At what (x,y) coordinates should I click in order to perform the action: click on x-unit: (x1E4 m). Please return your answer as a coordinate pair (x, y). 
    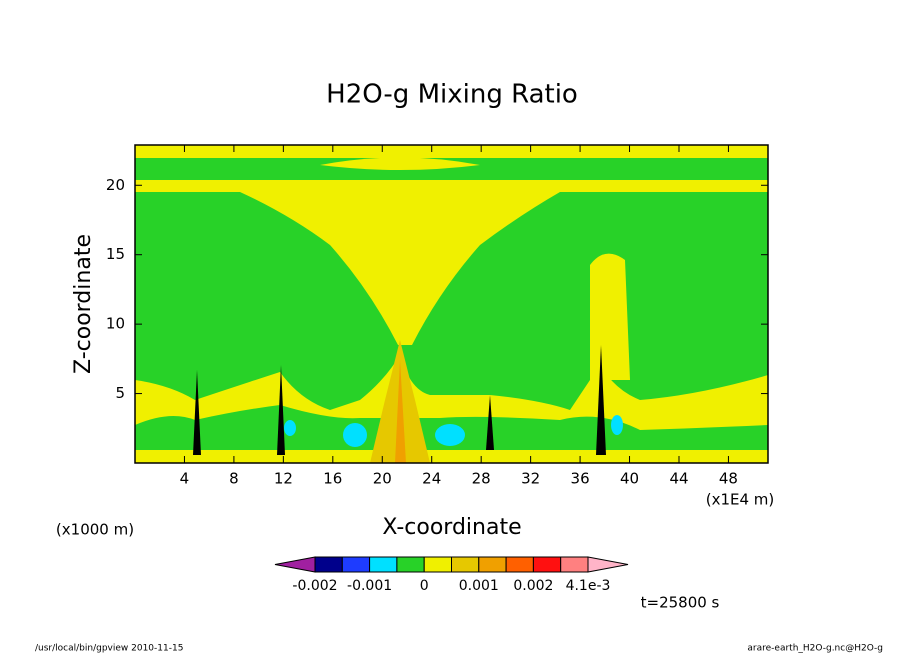
    Looking at the image, I should click on (740, 500).